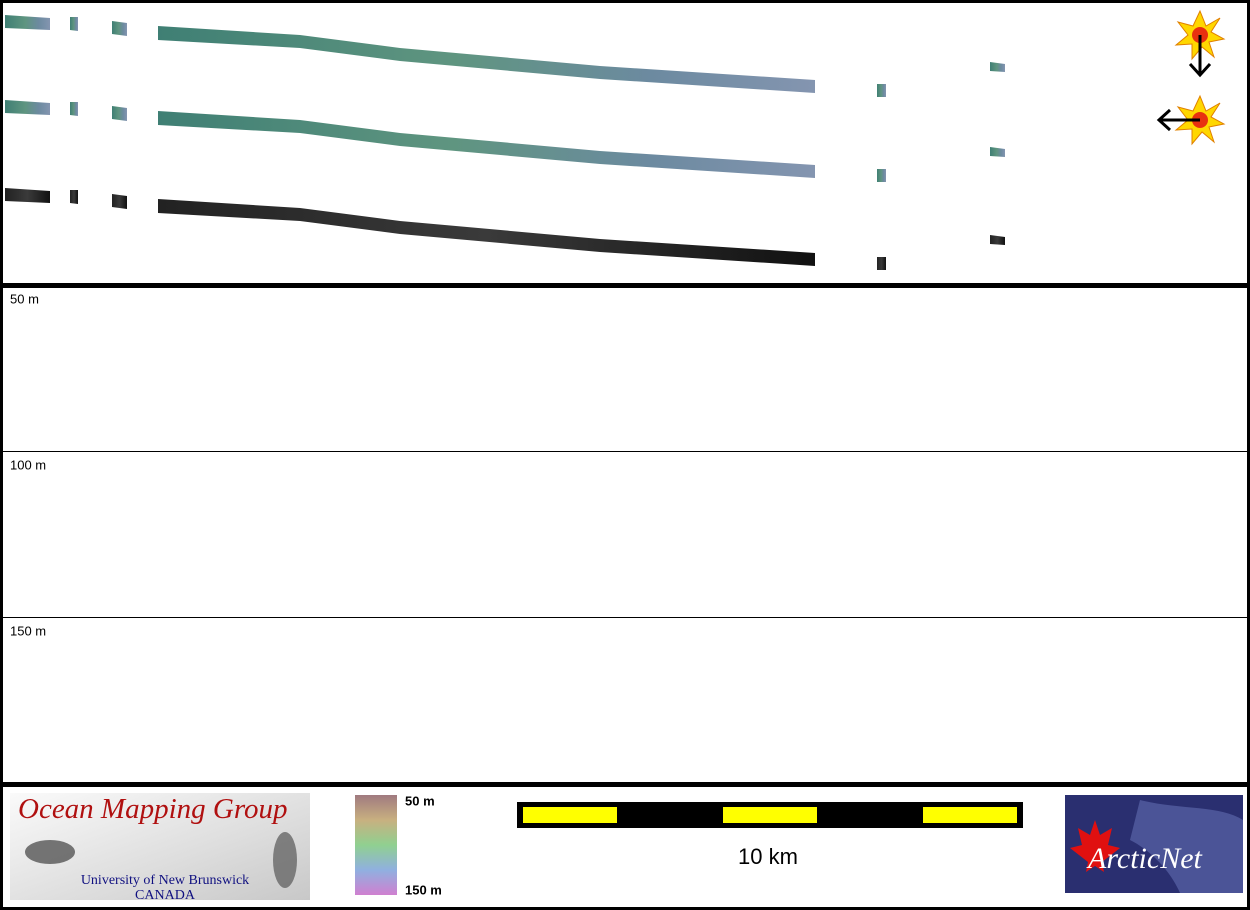 This screenshot has width=1250, height=910. What do you see at coordinates (28, 464) in the screenshot?
I see `depth-label: 100 m` at bounding box center [28, 464].